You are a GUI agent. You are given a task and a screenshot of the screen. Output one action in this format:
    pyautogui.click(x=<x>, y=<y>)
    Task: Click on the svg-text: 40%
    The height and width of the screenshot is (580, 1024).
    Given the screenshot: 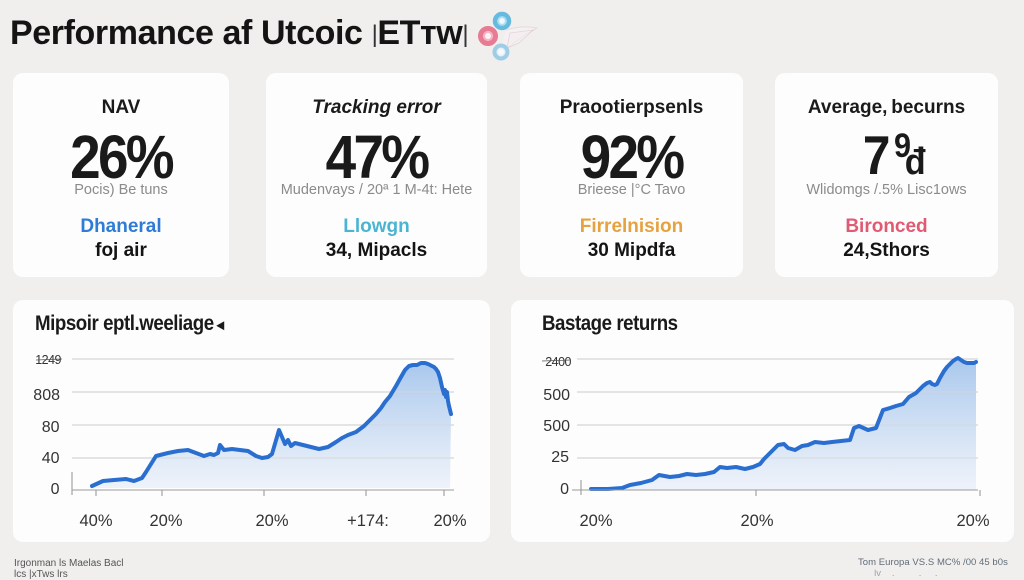 What is the action you would take?
    pyautogui.click(x=95, y=521)
    